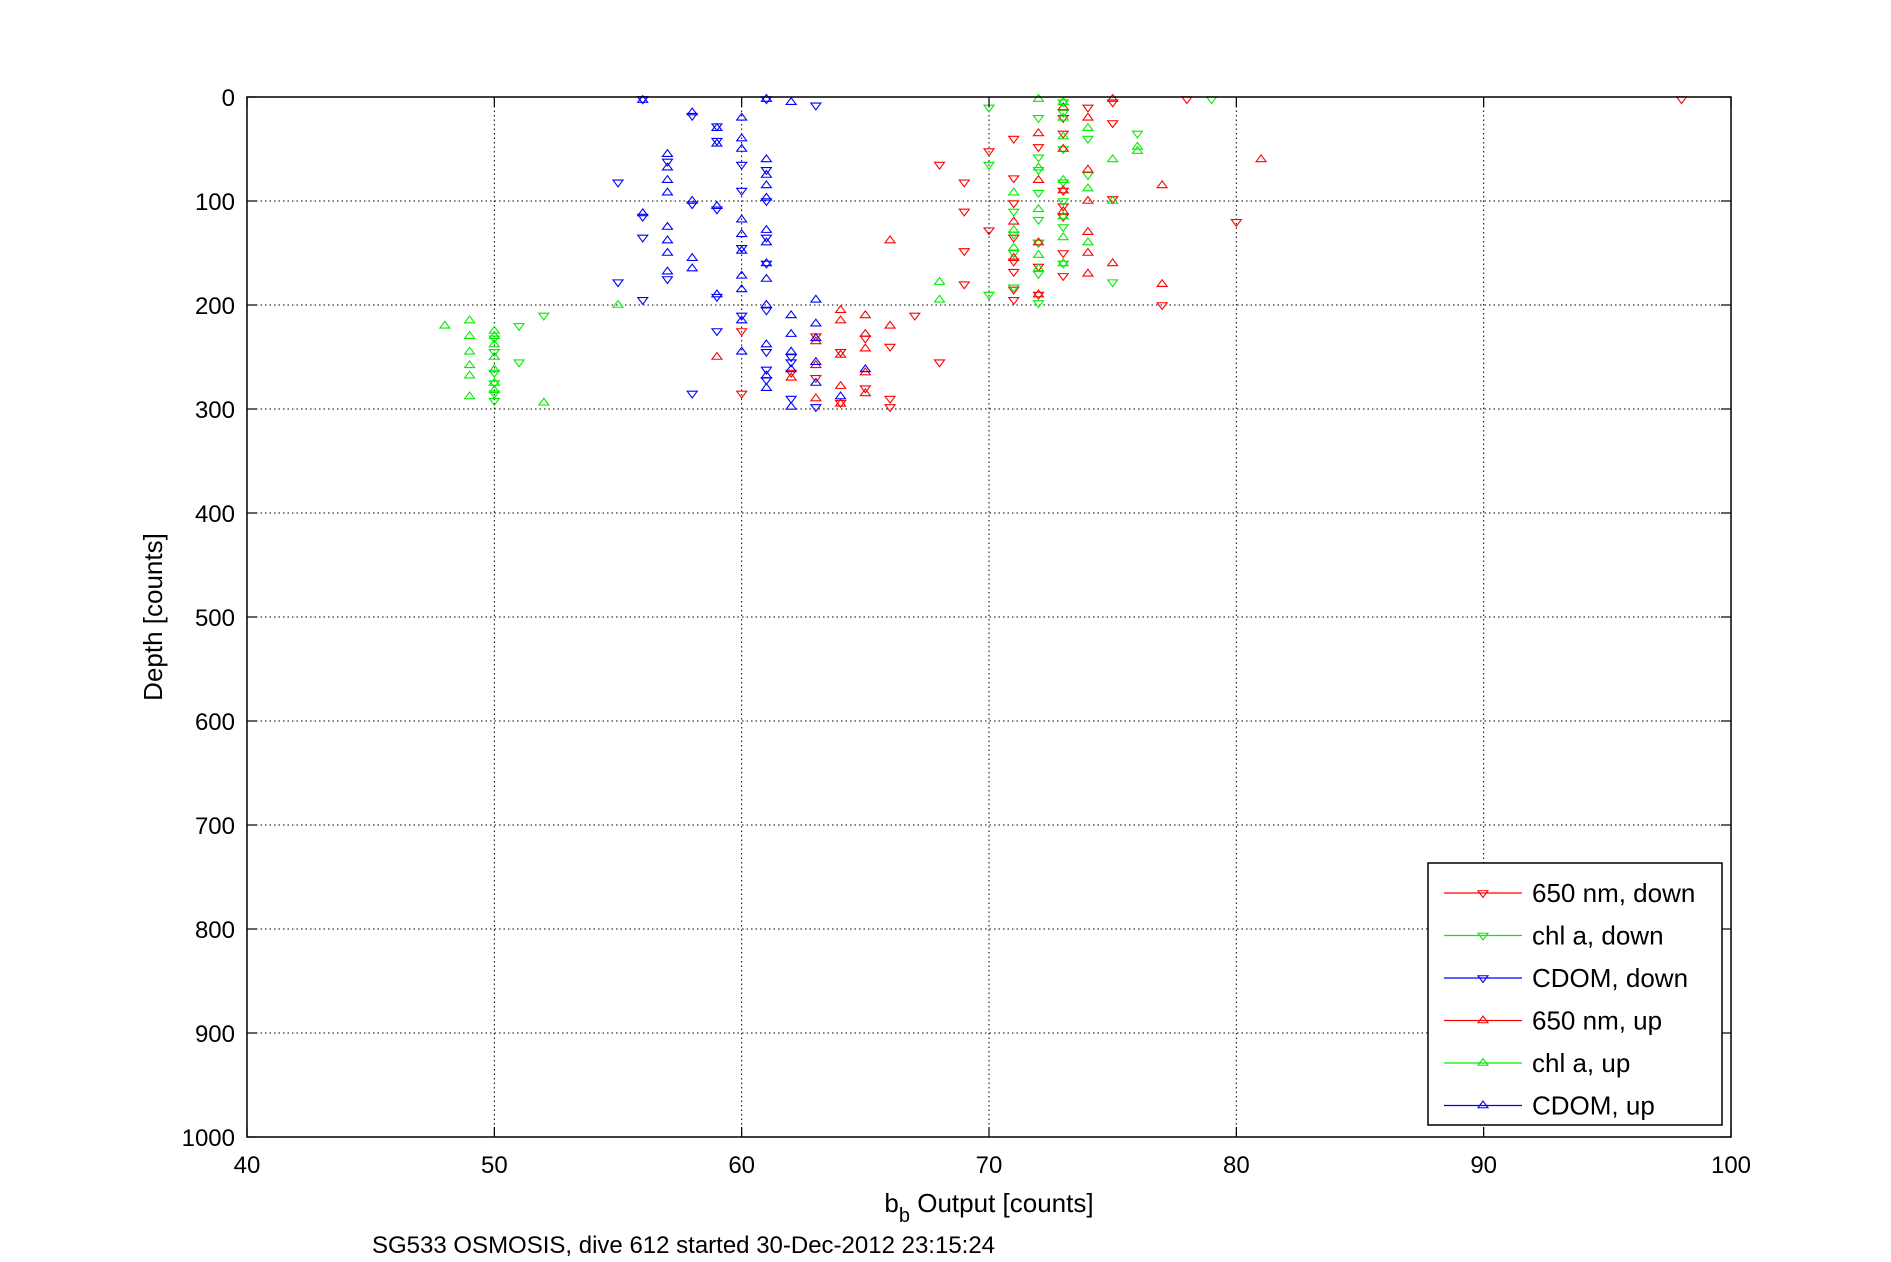 This screenshot has width=1891, height=1262. Describe the element at coordinates (215, 930) in the screenshot. I see `y-tick-label: 800` at that location.